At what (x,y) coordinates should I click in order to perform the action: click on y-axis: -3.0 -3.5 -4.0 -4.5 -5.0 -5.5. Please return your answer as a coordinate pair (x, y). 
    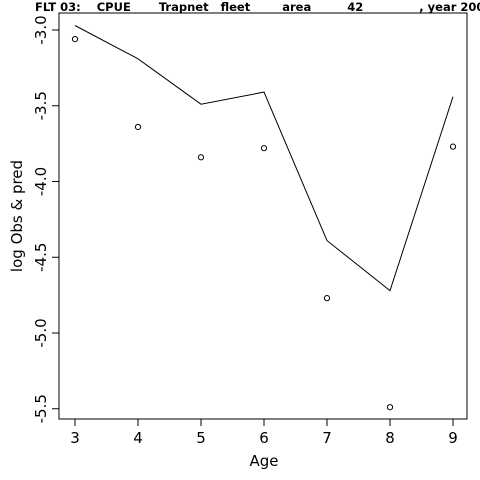
    Looking at the image, I should click on (45, 219).